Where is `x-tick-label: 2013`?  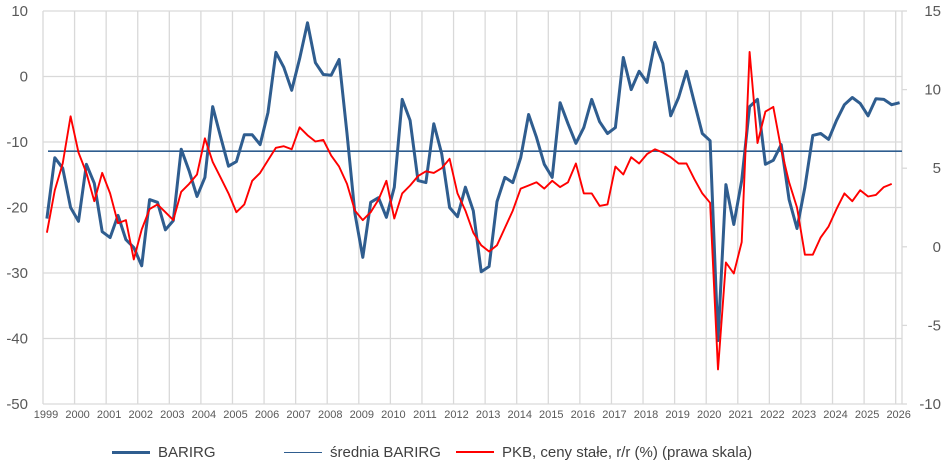
x-tick-label: 2013 is located at coordinates (488, 415).